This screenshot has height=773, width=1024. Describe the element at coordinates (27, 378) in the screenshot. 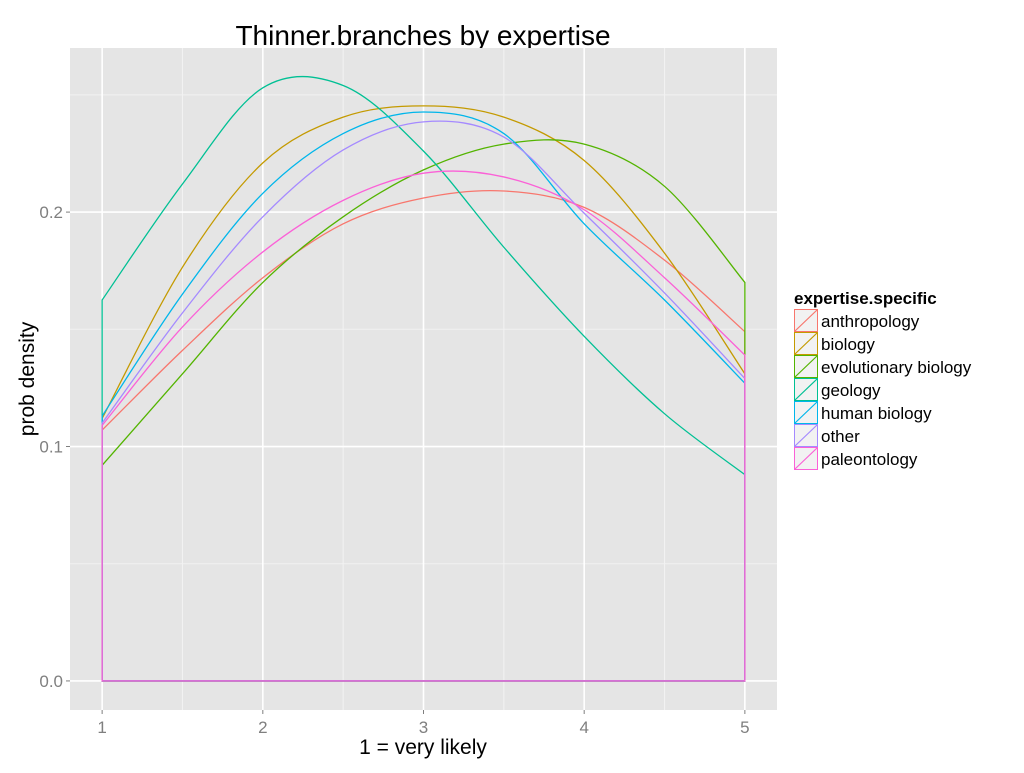

I see `y-axis-title: prob density` at that location.